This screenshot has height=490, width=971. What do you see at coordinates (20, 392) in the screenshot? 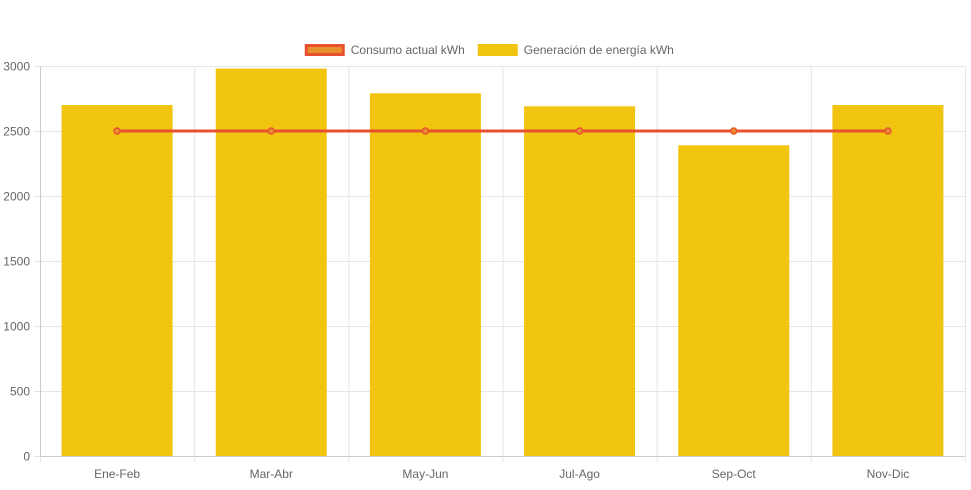
I see `y-tick-label: 500` at bounding box center [20, 392].